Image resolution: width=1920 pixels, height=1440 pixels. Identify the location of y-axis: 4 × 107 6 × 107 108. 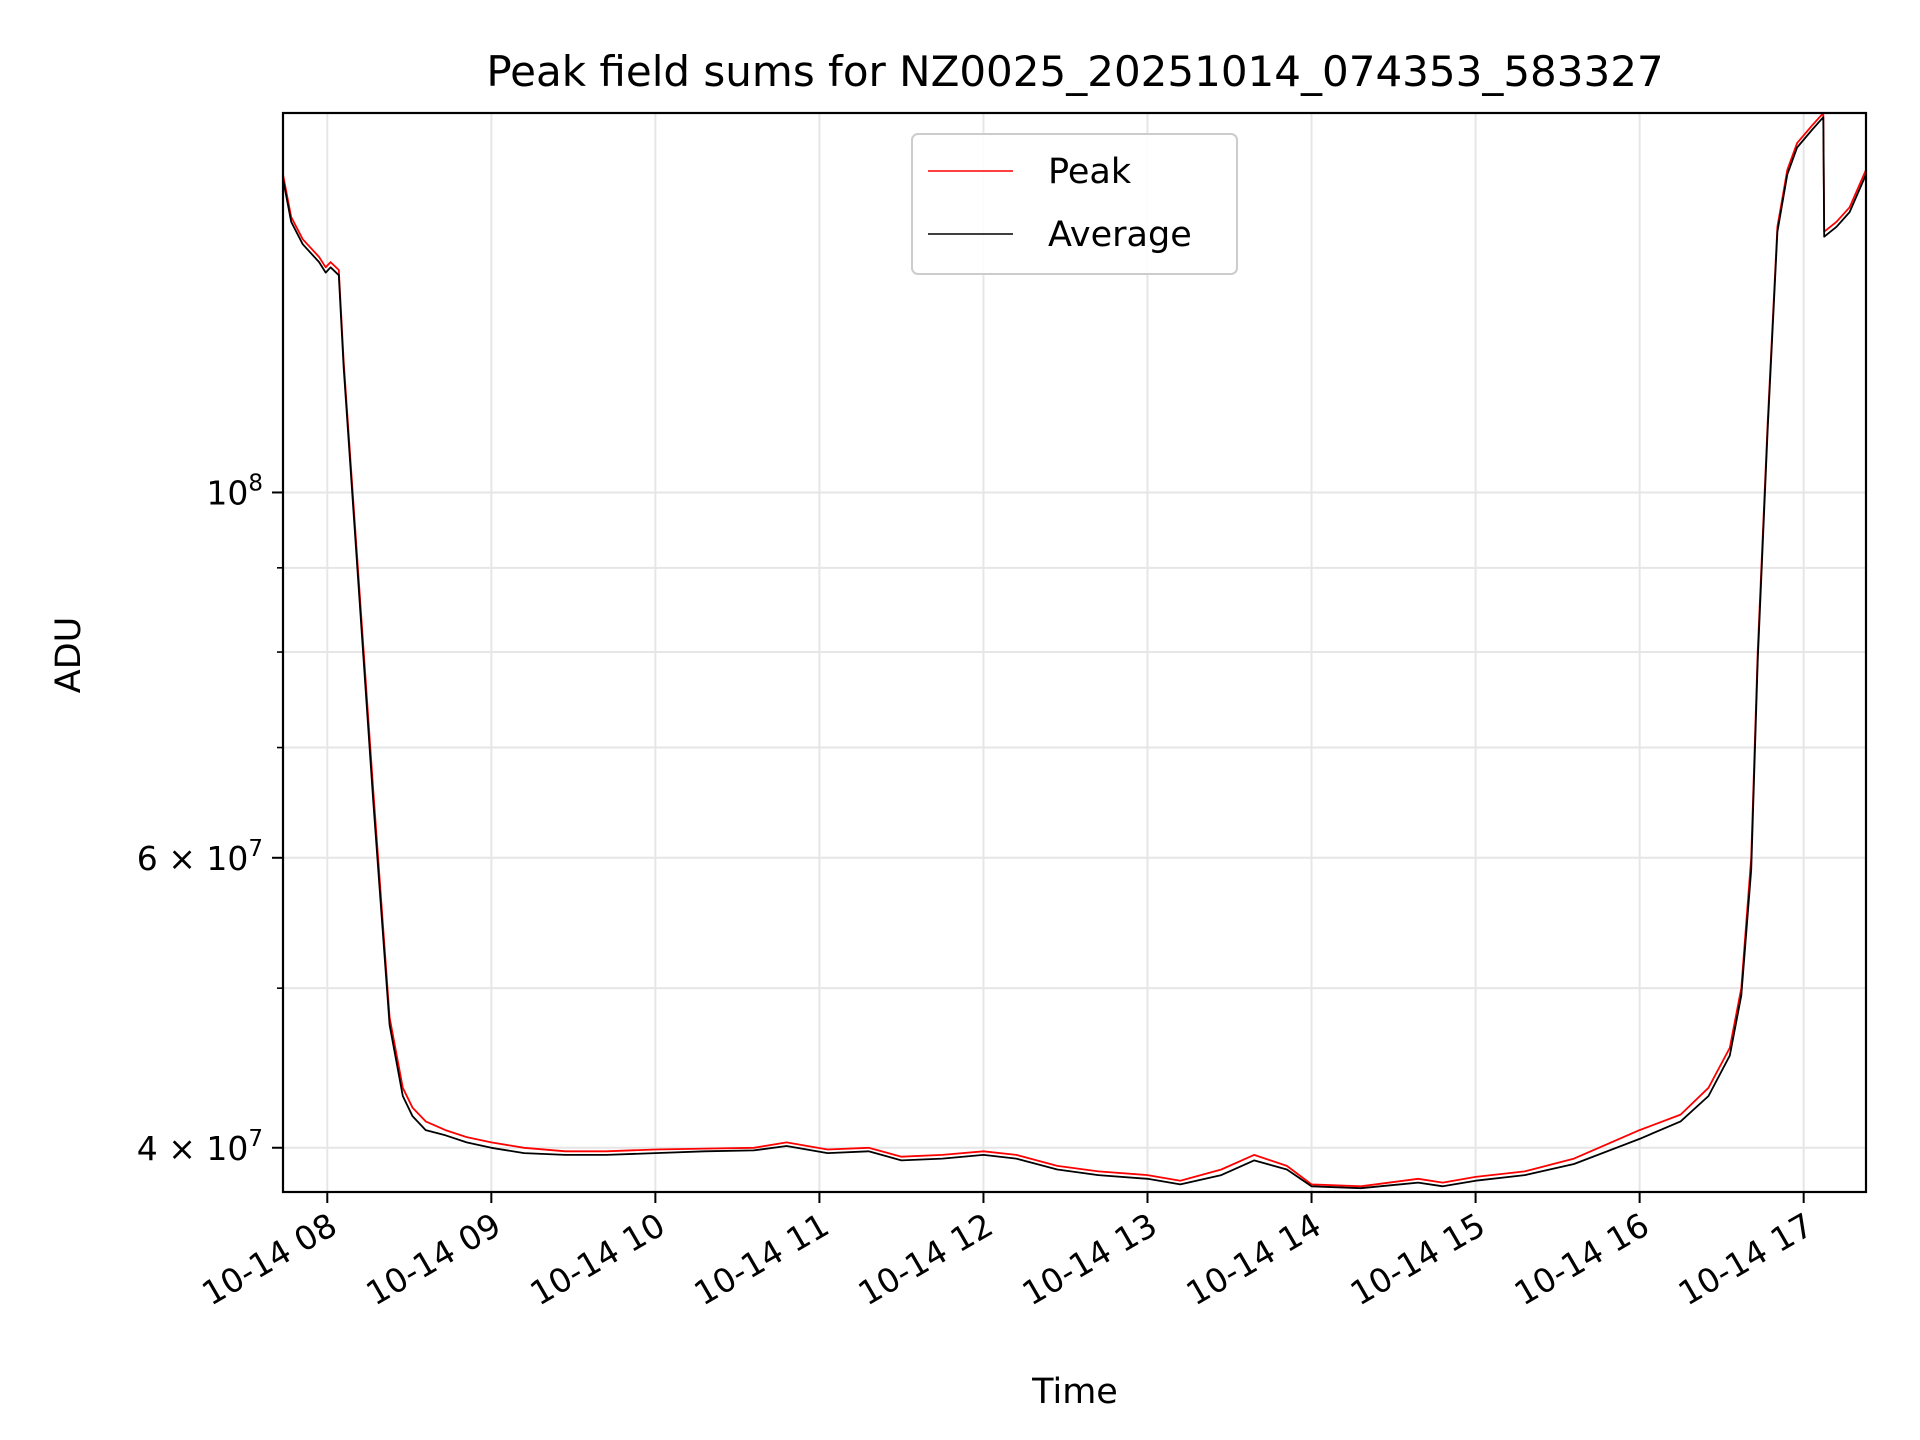
(210, 819).